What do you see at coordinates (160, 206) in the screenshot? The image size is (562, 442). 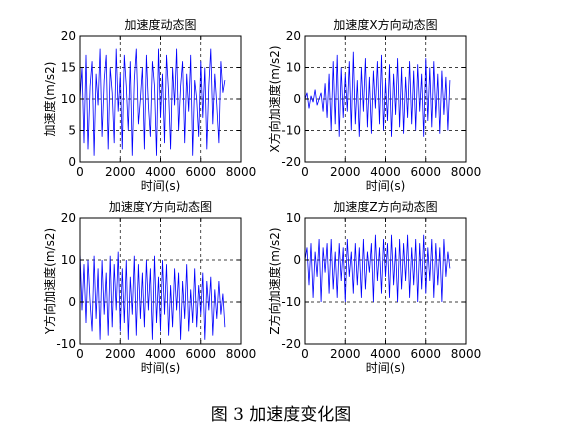 I see `chart-title: 加速度Y方向动态图` at bounding box center [160, 206].